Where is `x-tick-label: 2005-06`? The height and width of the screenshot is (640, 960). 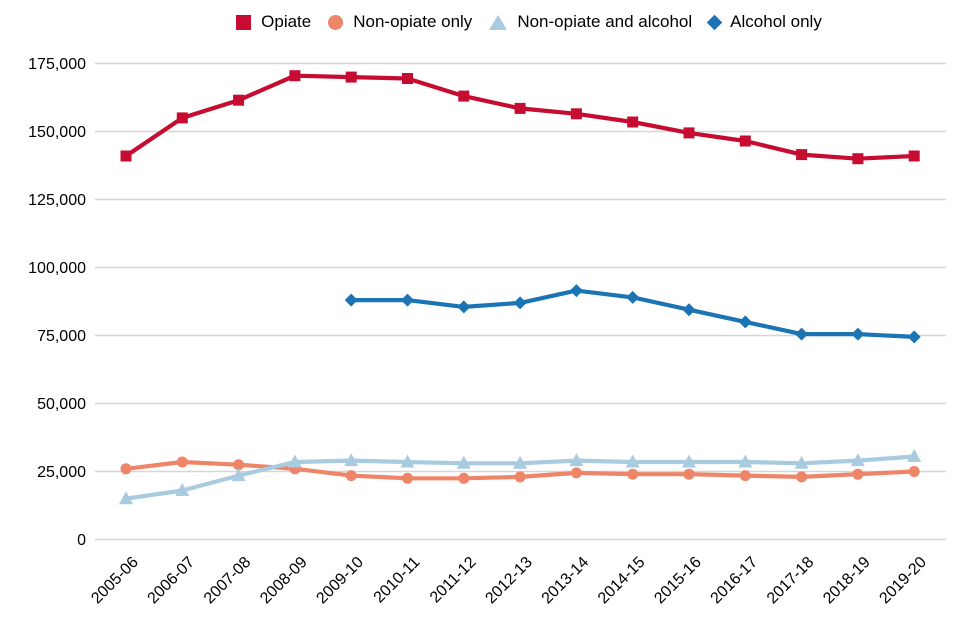 x-tick-label: 2005-06 is located at coordinates (115, 581).